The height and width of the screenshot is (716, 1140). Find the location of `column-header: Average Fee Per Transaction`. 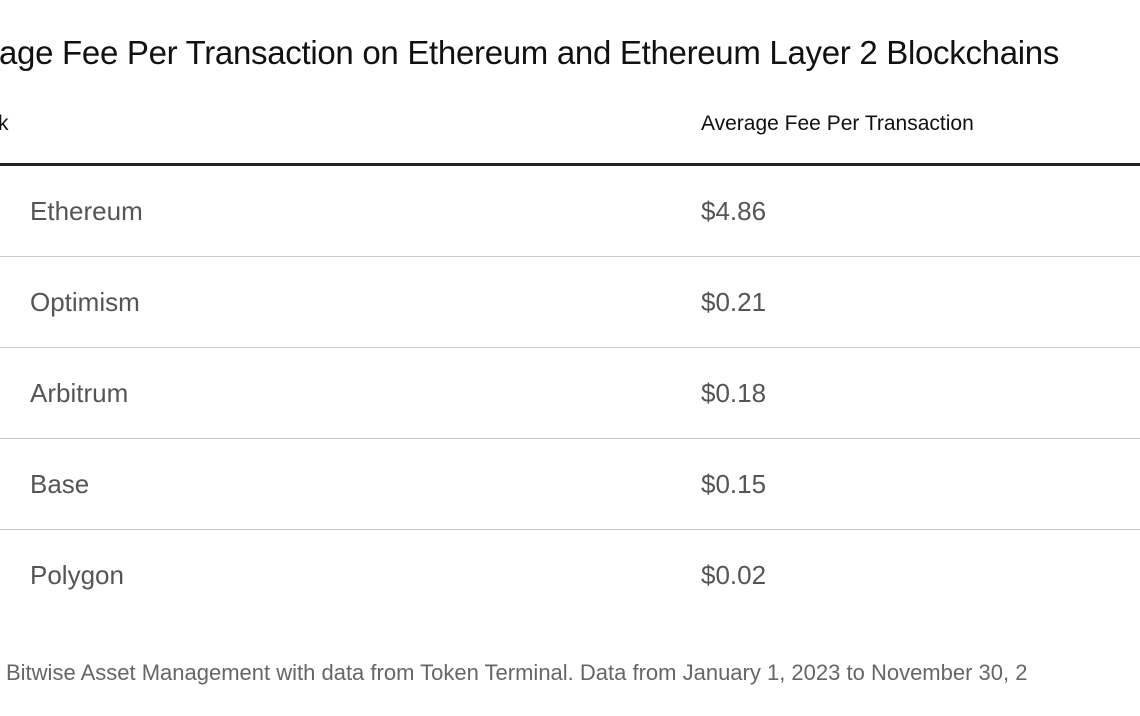

column-header: Average Fee Per Transaction is located at coordinates (837, 123).